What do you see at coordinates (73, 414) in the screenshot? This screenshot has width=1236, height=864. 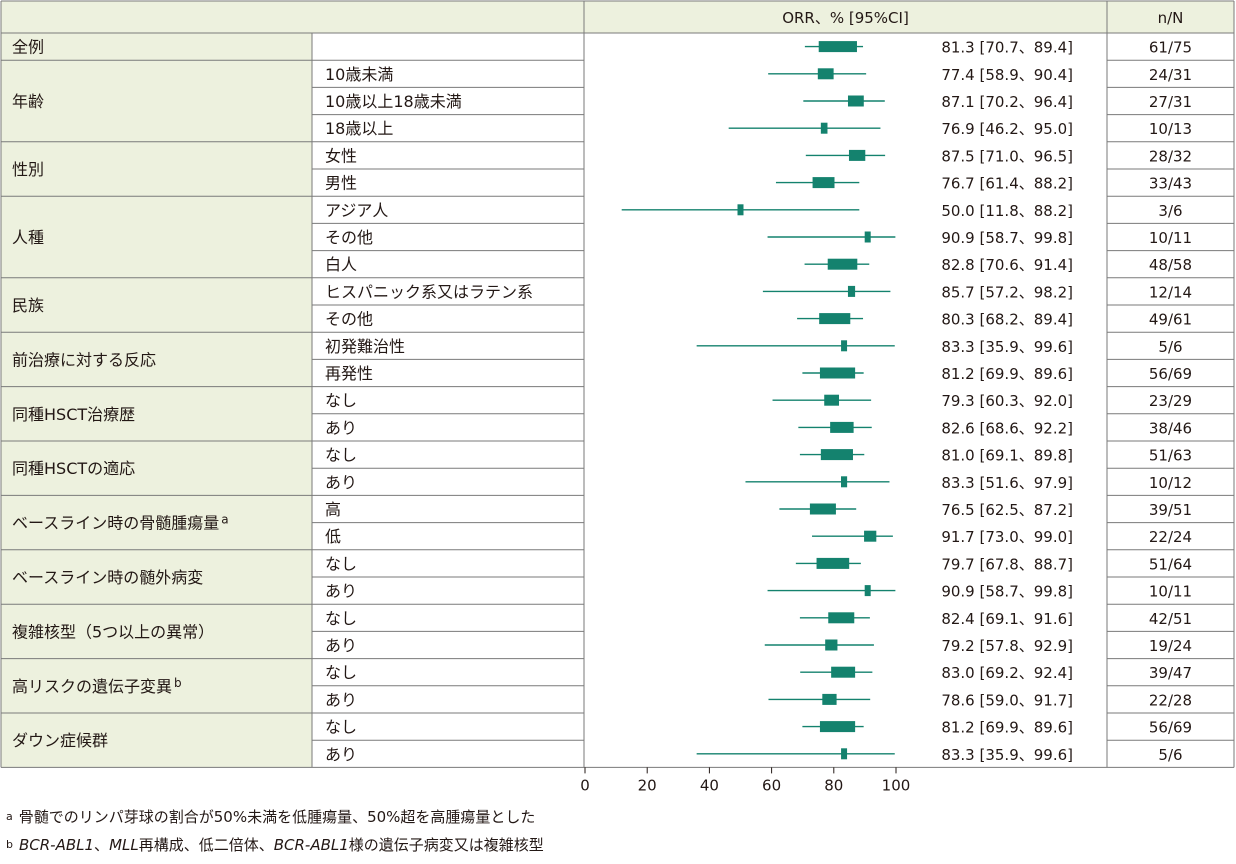 I see `group-label-6: 同種HSCT治療歴` at bounding box center [73, 414].